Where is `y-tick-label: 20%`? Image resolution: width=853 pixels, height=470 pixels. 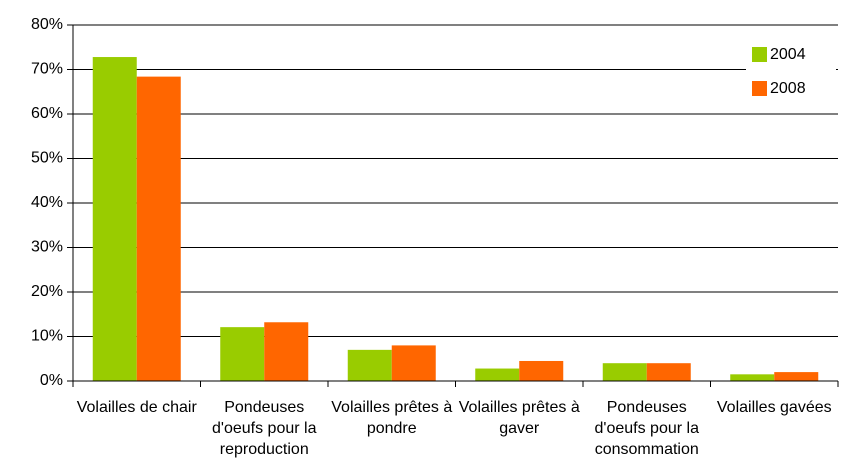
y-tick-label: 20% is located at coordinates (47, 291).